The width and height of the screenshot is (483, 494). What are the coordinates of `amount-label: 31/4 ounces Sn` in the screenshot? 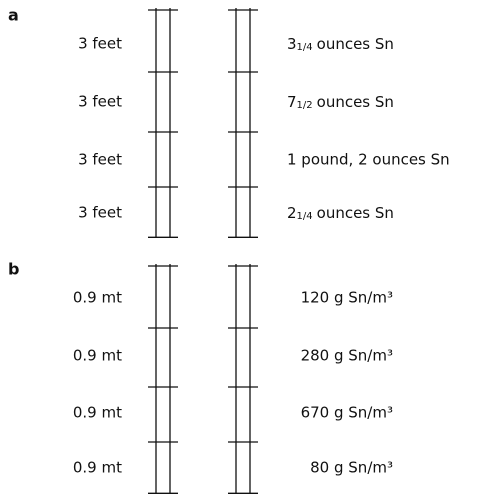 It's located at (340, 44).